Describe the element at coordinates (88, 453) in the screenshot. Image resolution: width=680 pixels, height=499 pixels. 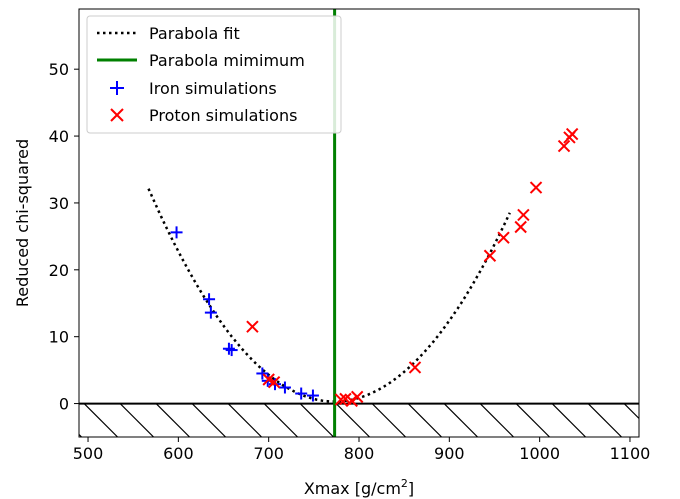
I see `x-tick-label: 500` at that location.